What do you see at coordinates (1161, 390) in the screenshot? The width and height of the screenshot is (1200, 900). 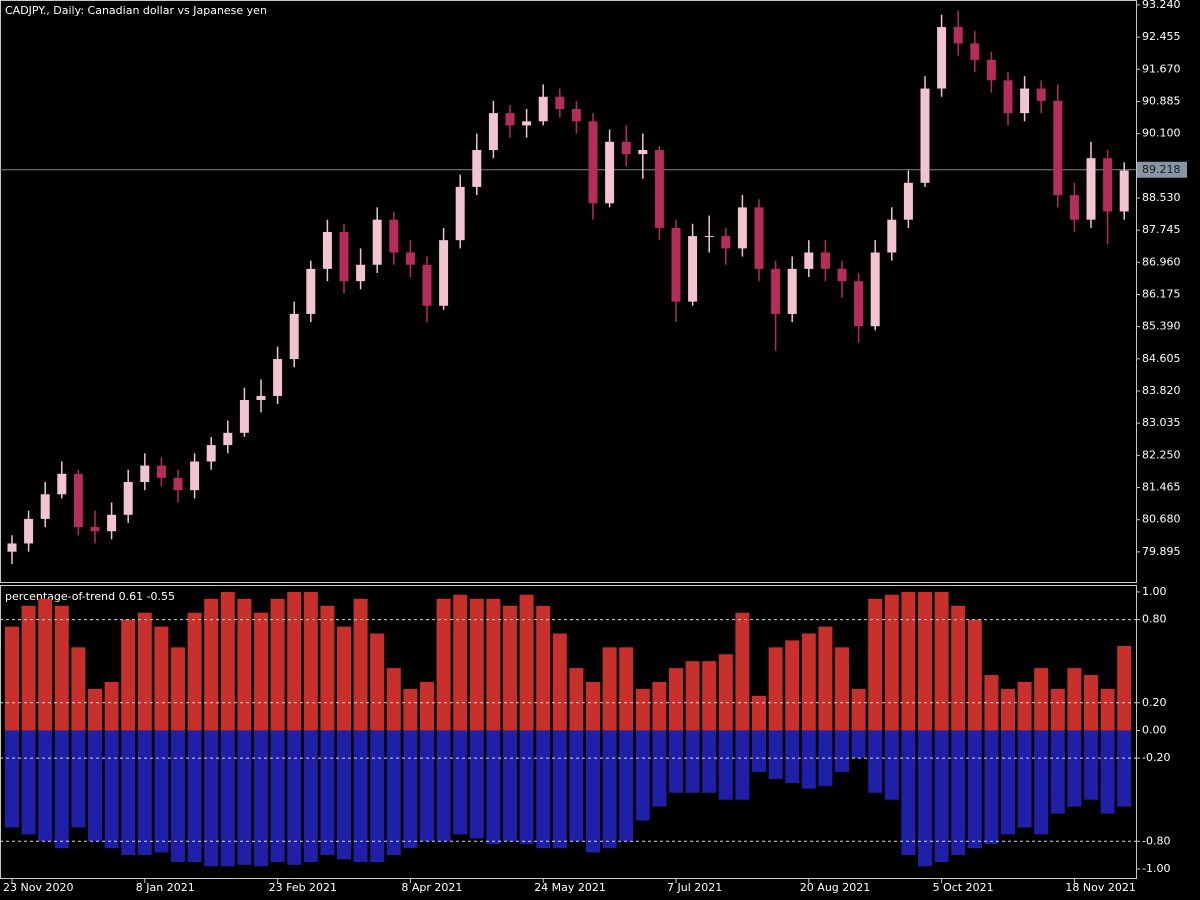 I see `y-tick-label: 83.820` at bounding box center [1161, 390].